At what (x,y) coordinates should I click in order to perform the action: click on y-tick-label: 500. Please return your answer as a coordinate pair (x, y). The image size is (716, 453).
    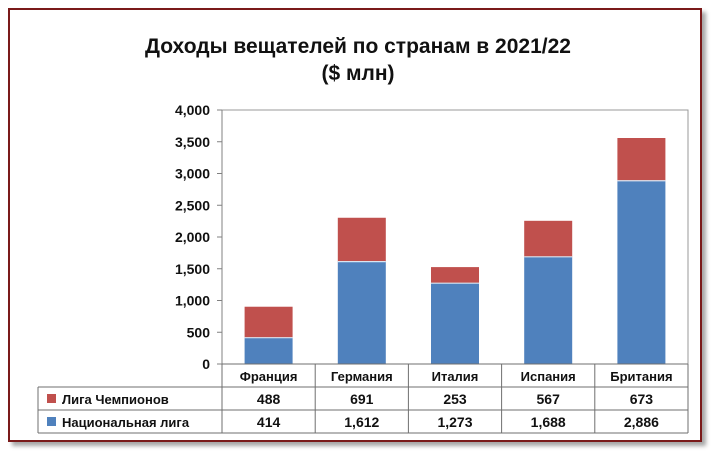
    Looking at the image, I should click on (199, 332).